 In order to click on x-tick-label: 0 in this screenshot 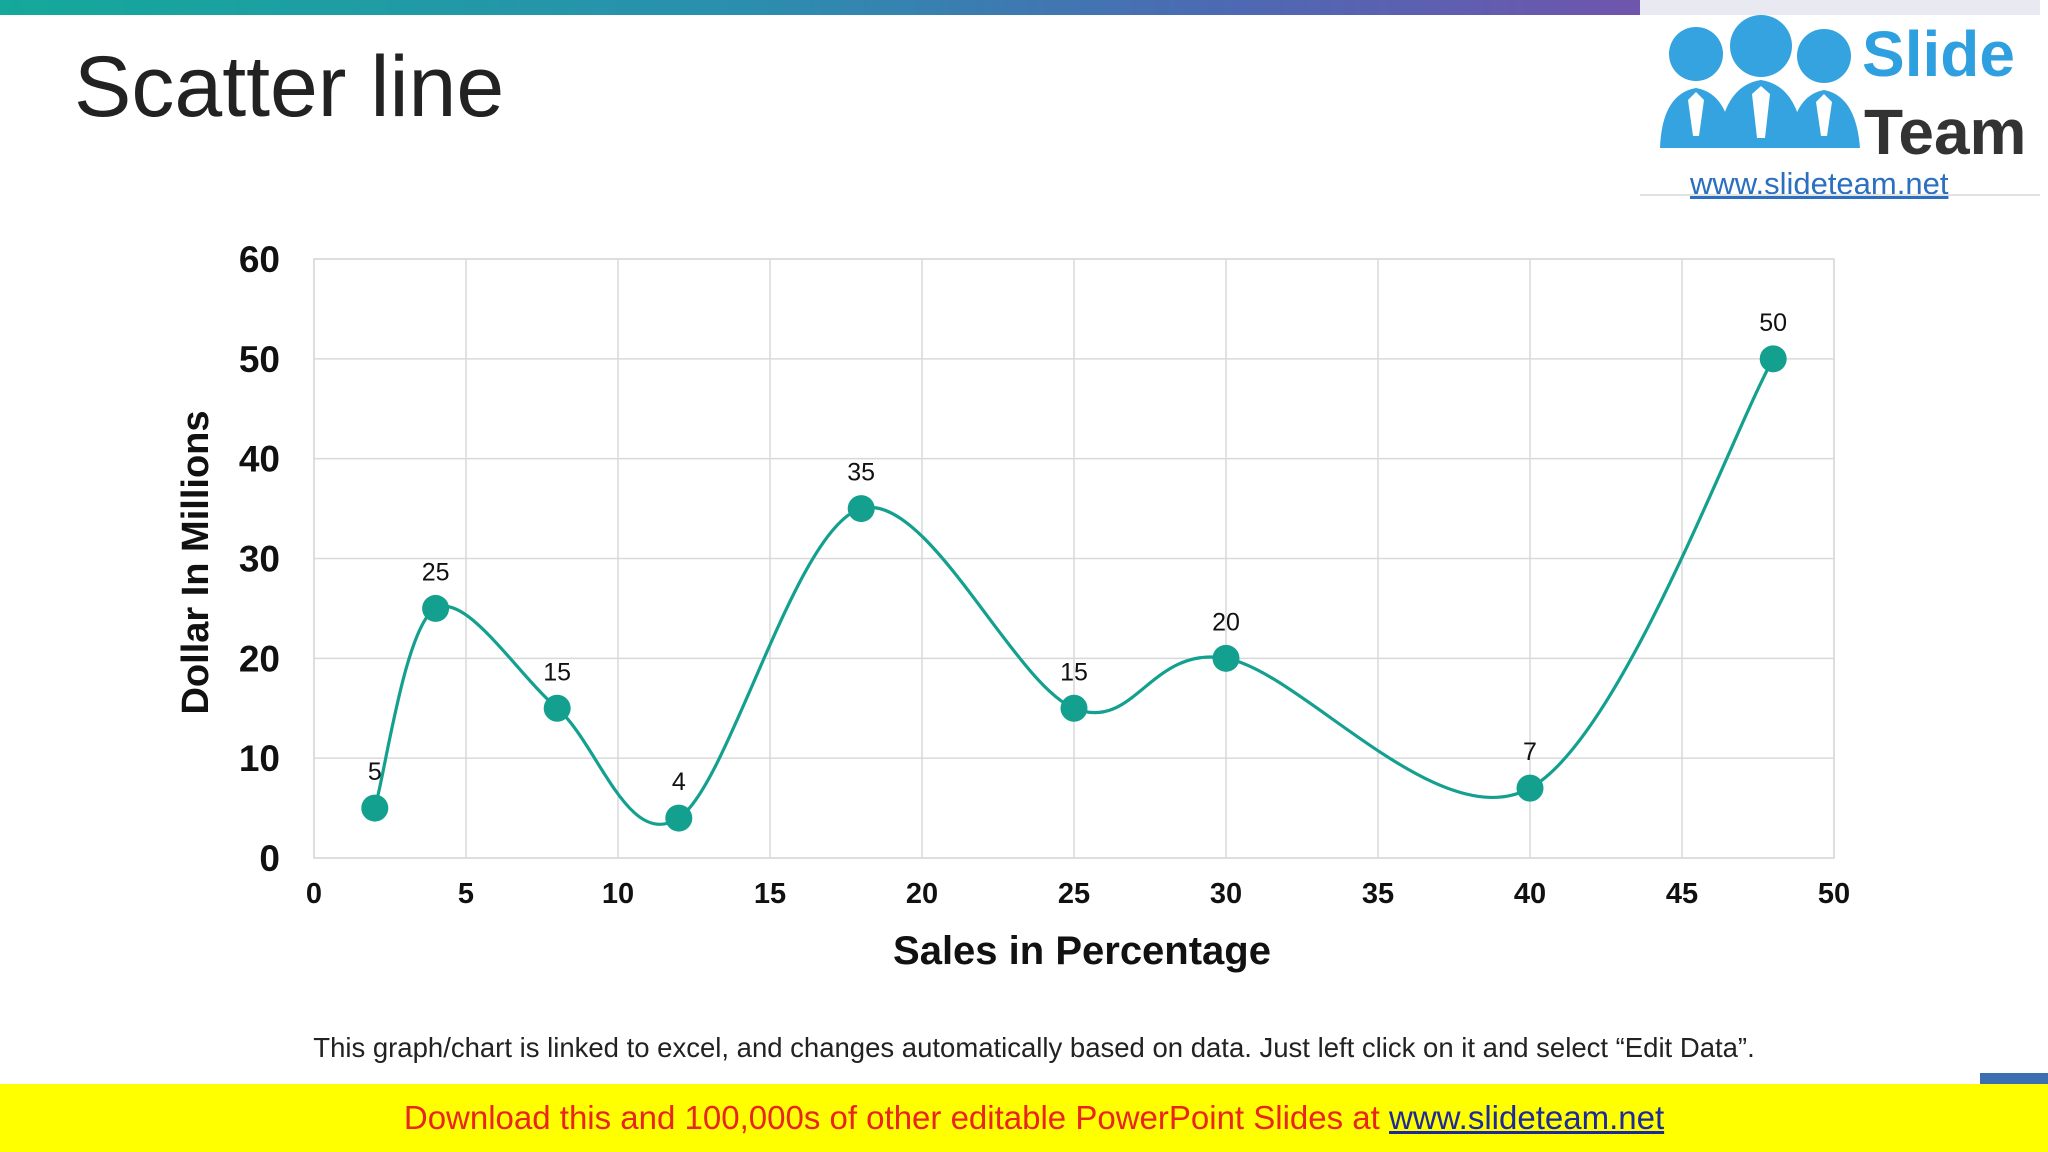, I will do `click(314, 894)`.